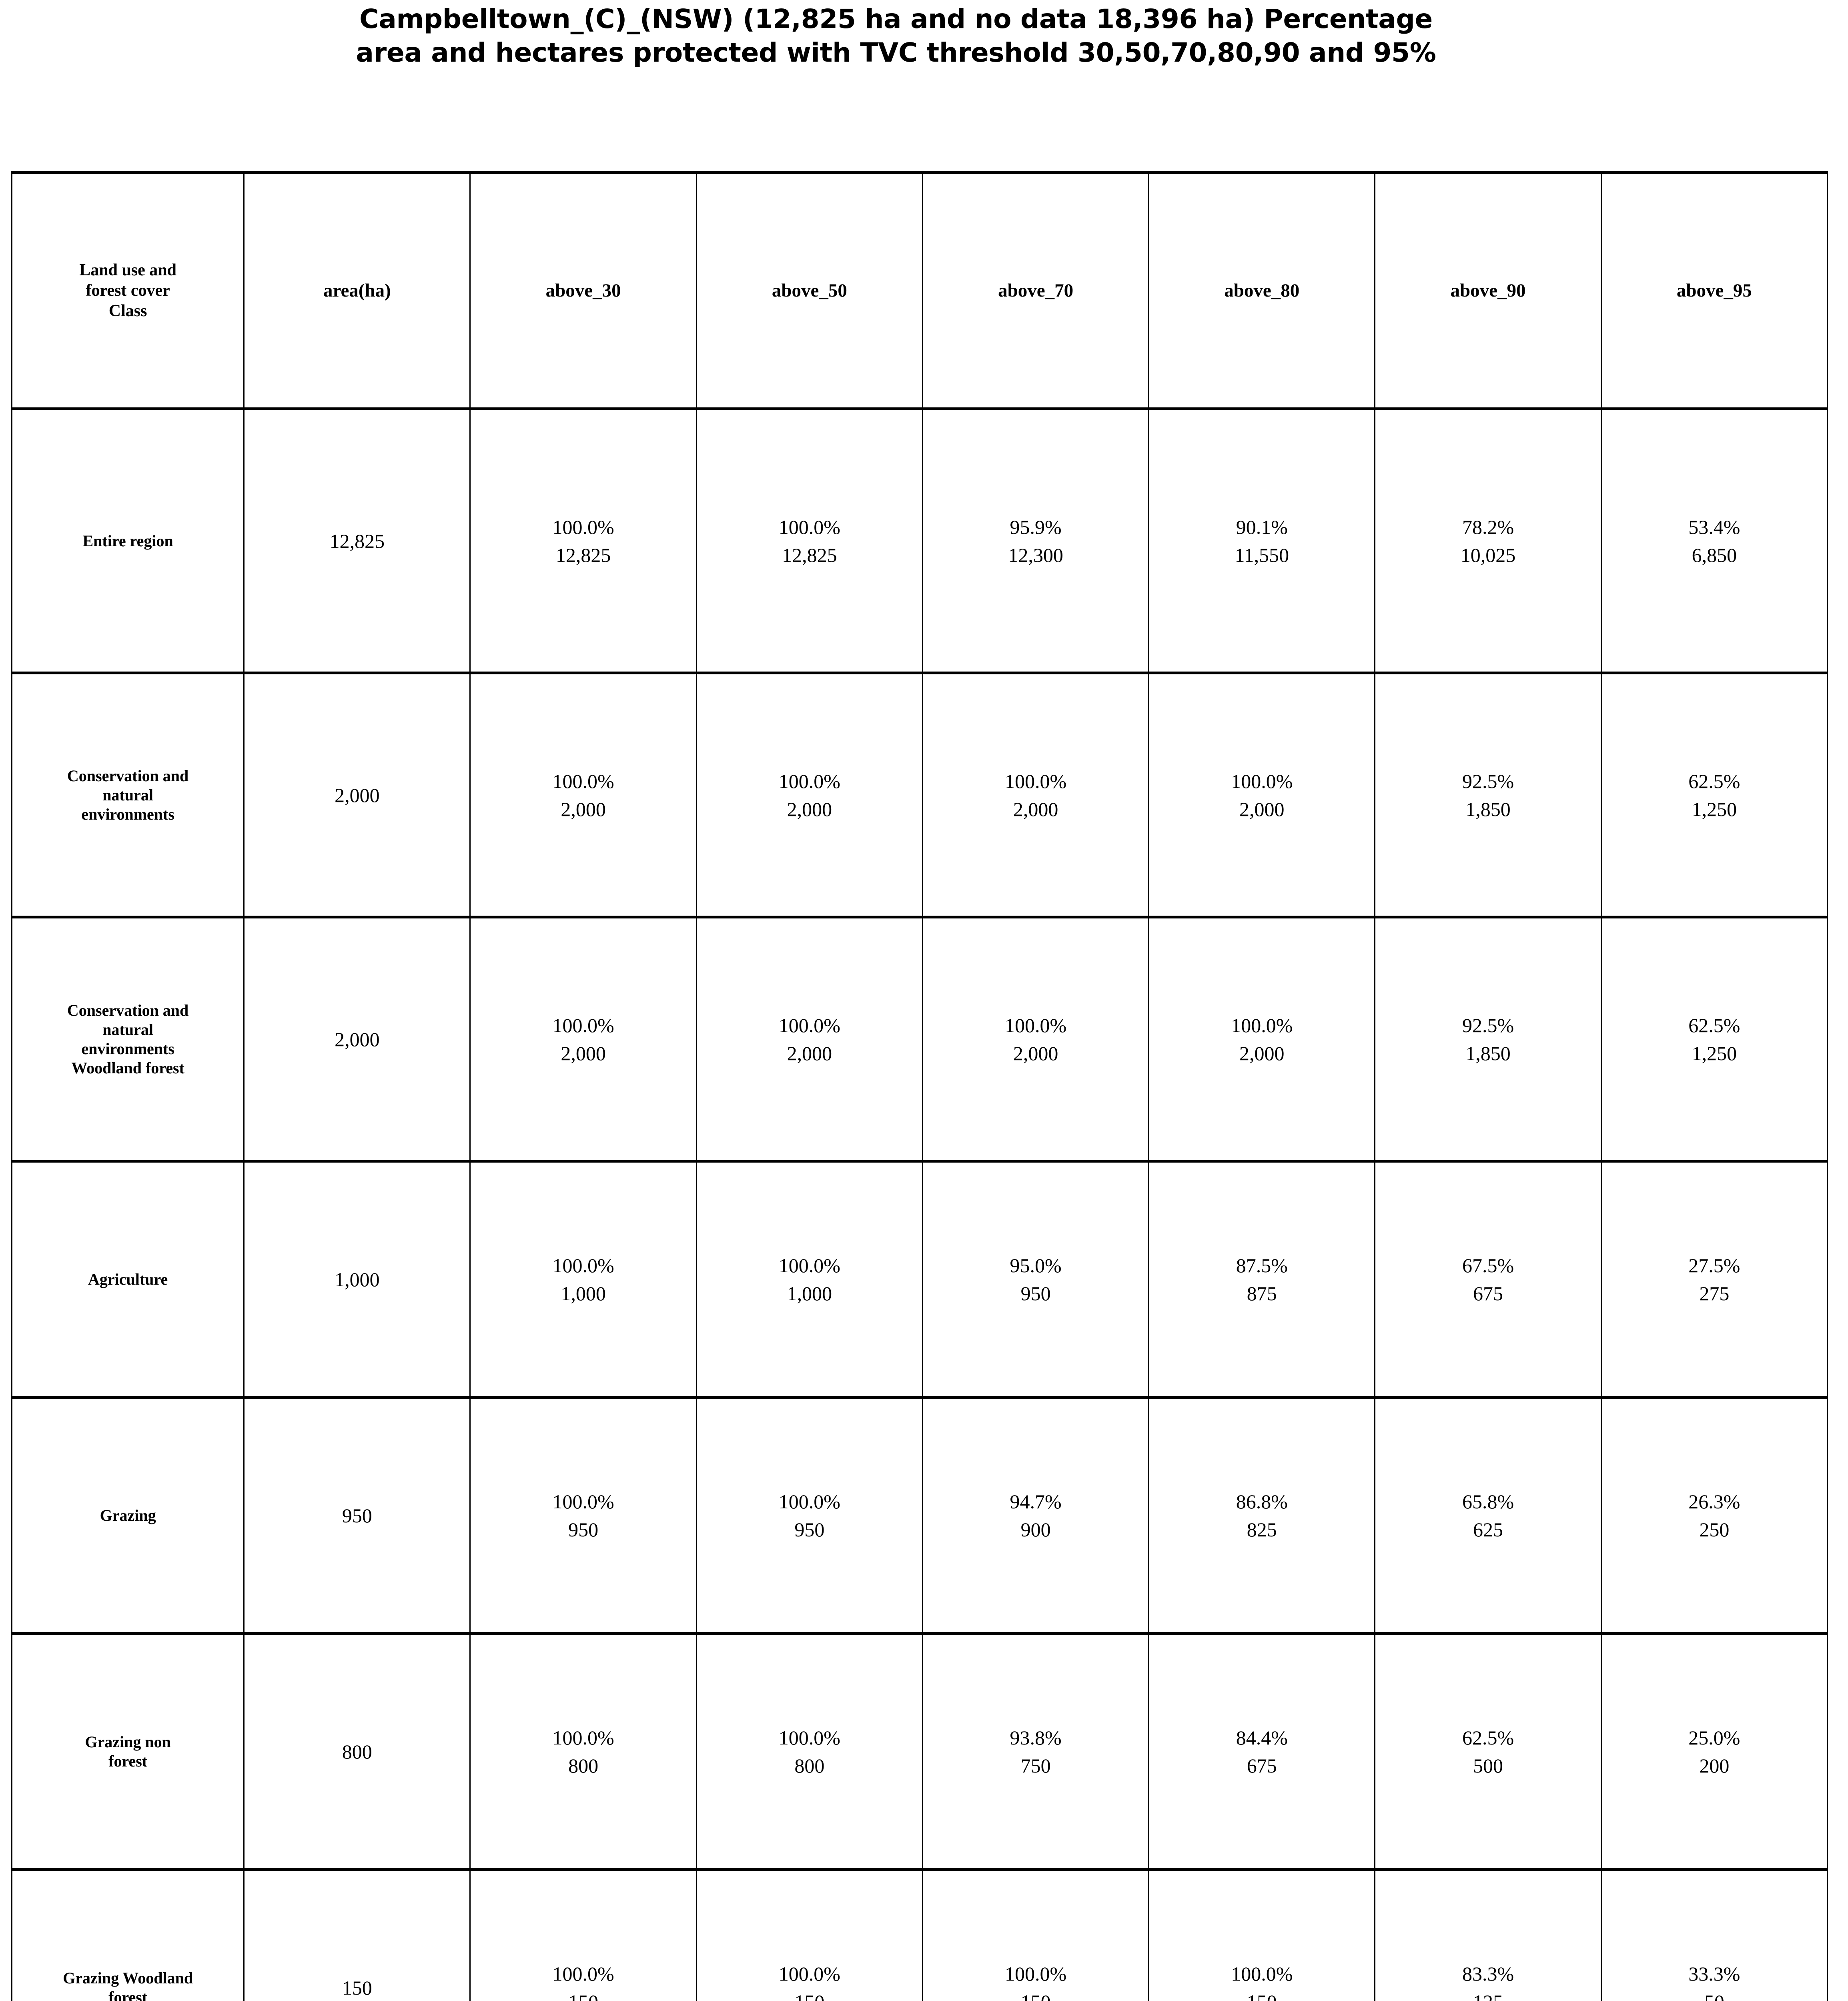 The width and height of the screenshot is (1848, 2001). What do you see at coordinates (583, 795) in the screenshot?
I see `cell-above-30: 100.0% 2,000` at bounding box center [583, 795].